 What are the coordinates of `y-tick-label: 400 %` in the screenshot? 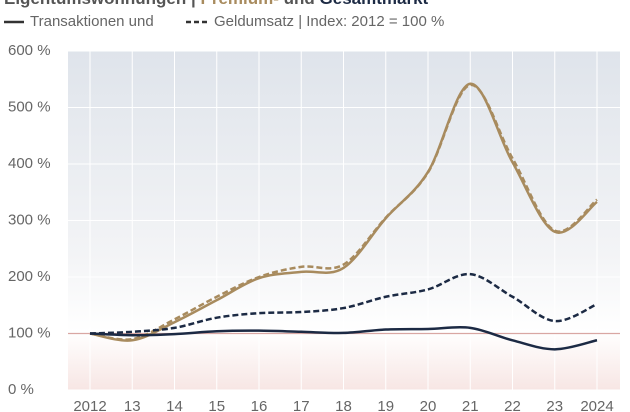 It's located at (29, 163).